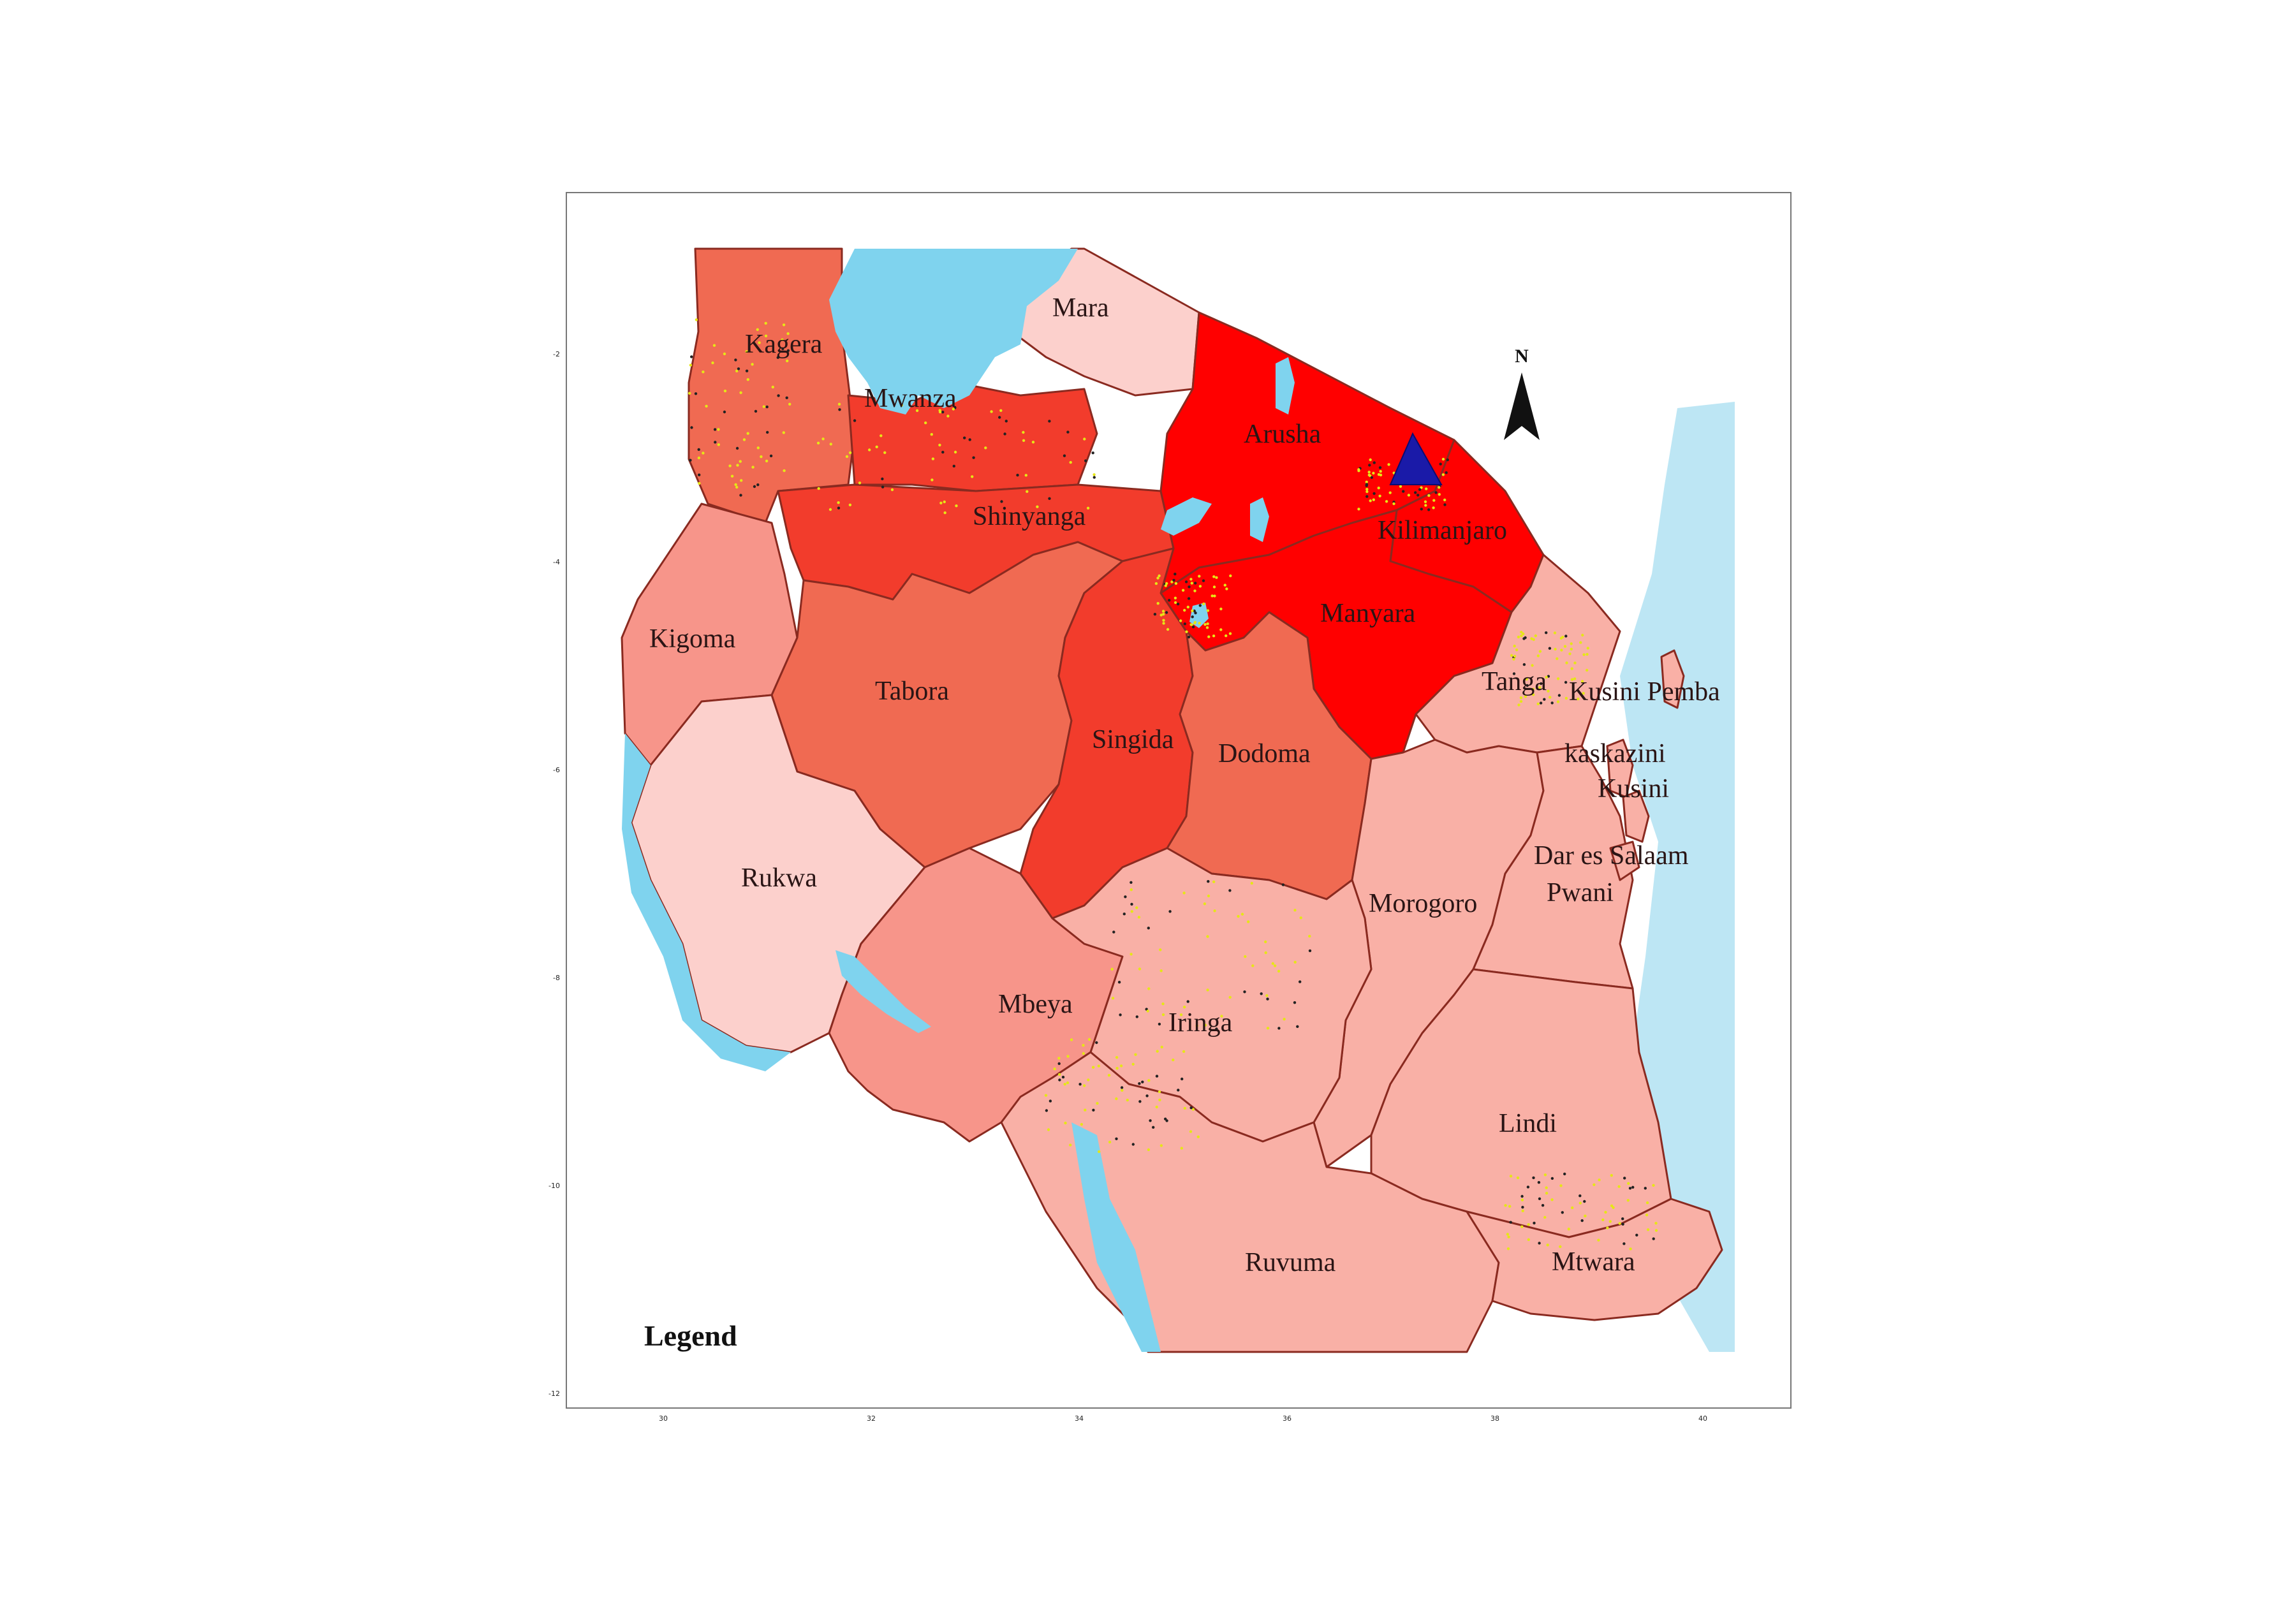 The height and width of the screenshot is (1607, 2296). I want to click on region-kusini-pemba, so click(1672, 679).